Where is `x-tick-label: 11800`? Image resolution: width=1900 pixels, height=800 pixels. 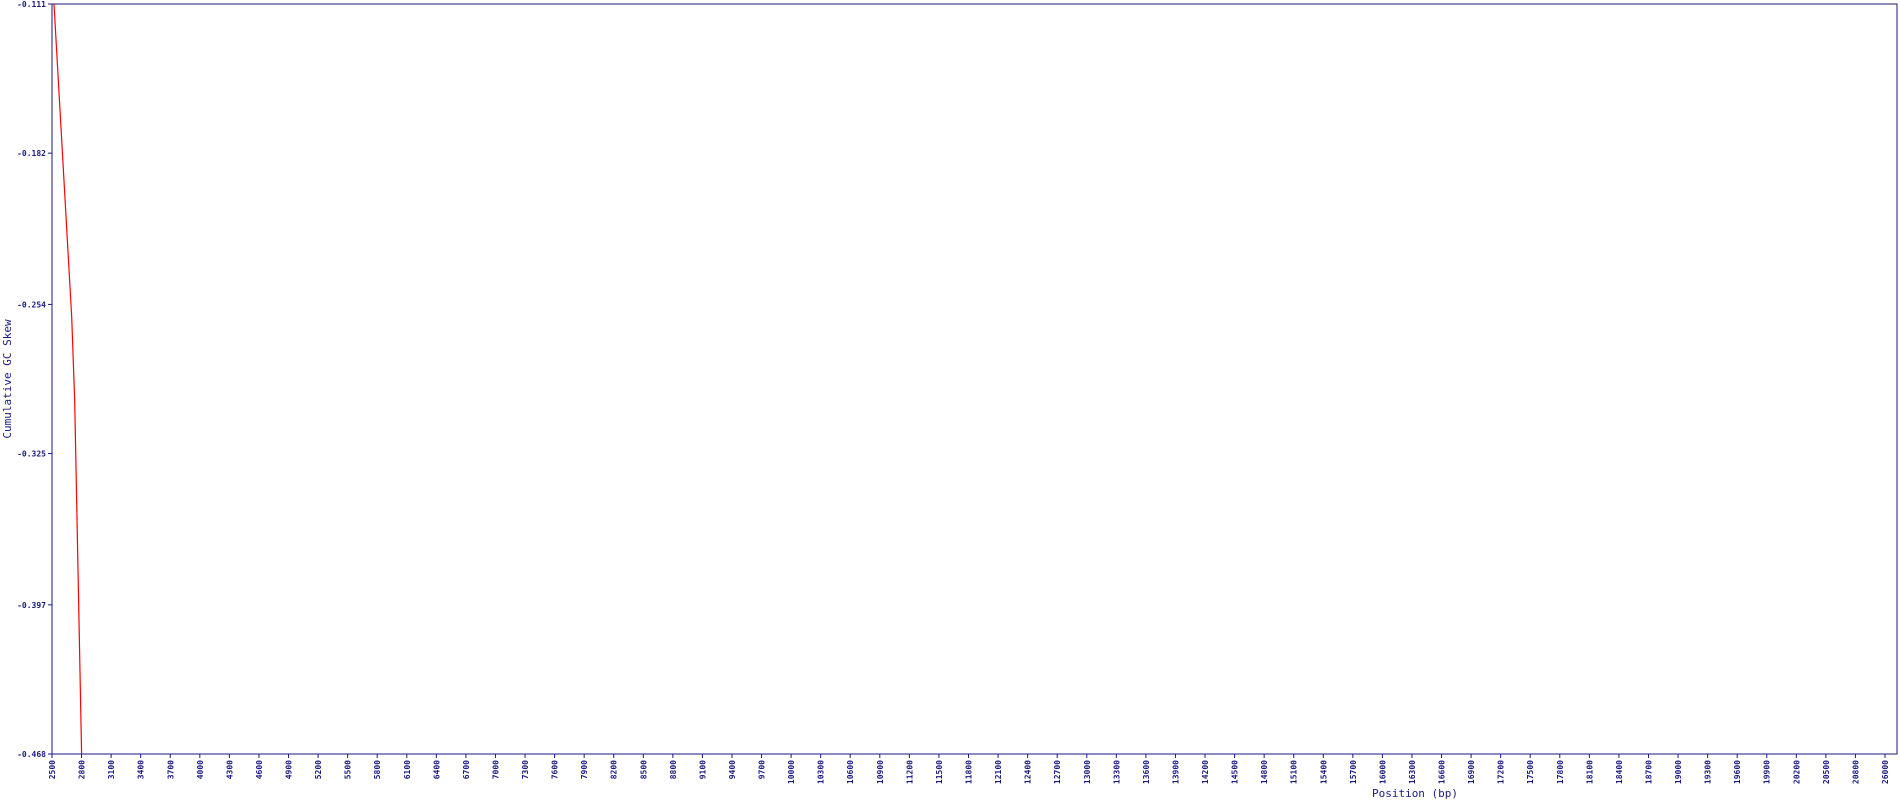
x-tick-label: 11800 is located at coordinates (969, 772).